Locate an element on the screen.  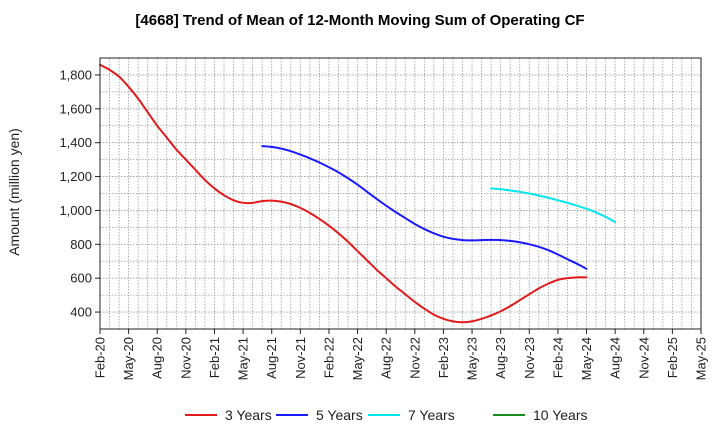
x-tick-label: Nov-21 is located at coordinates (300, 358).